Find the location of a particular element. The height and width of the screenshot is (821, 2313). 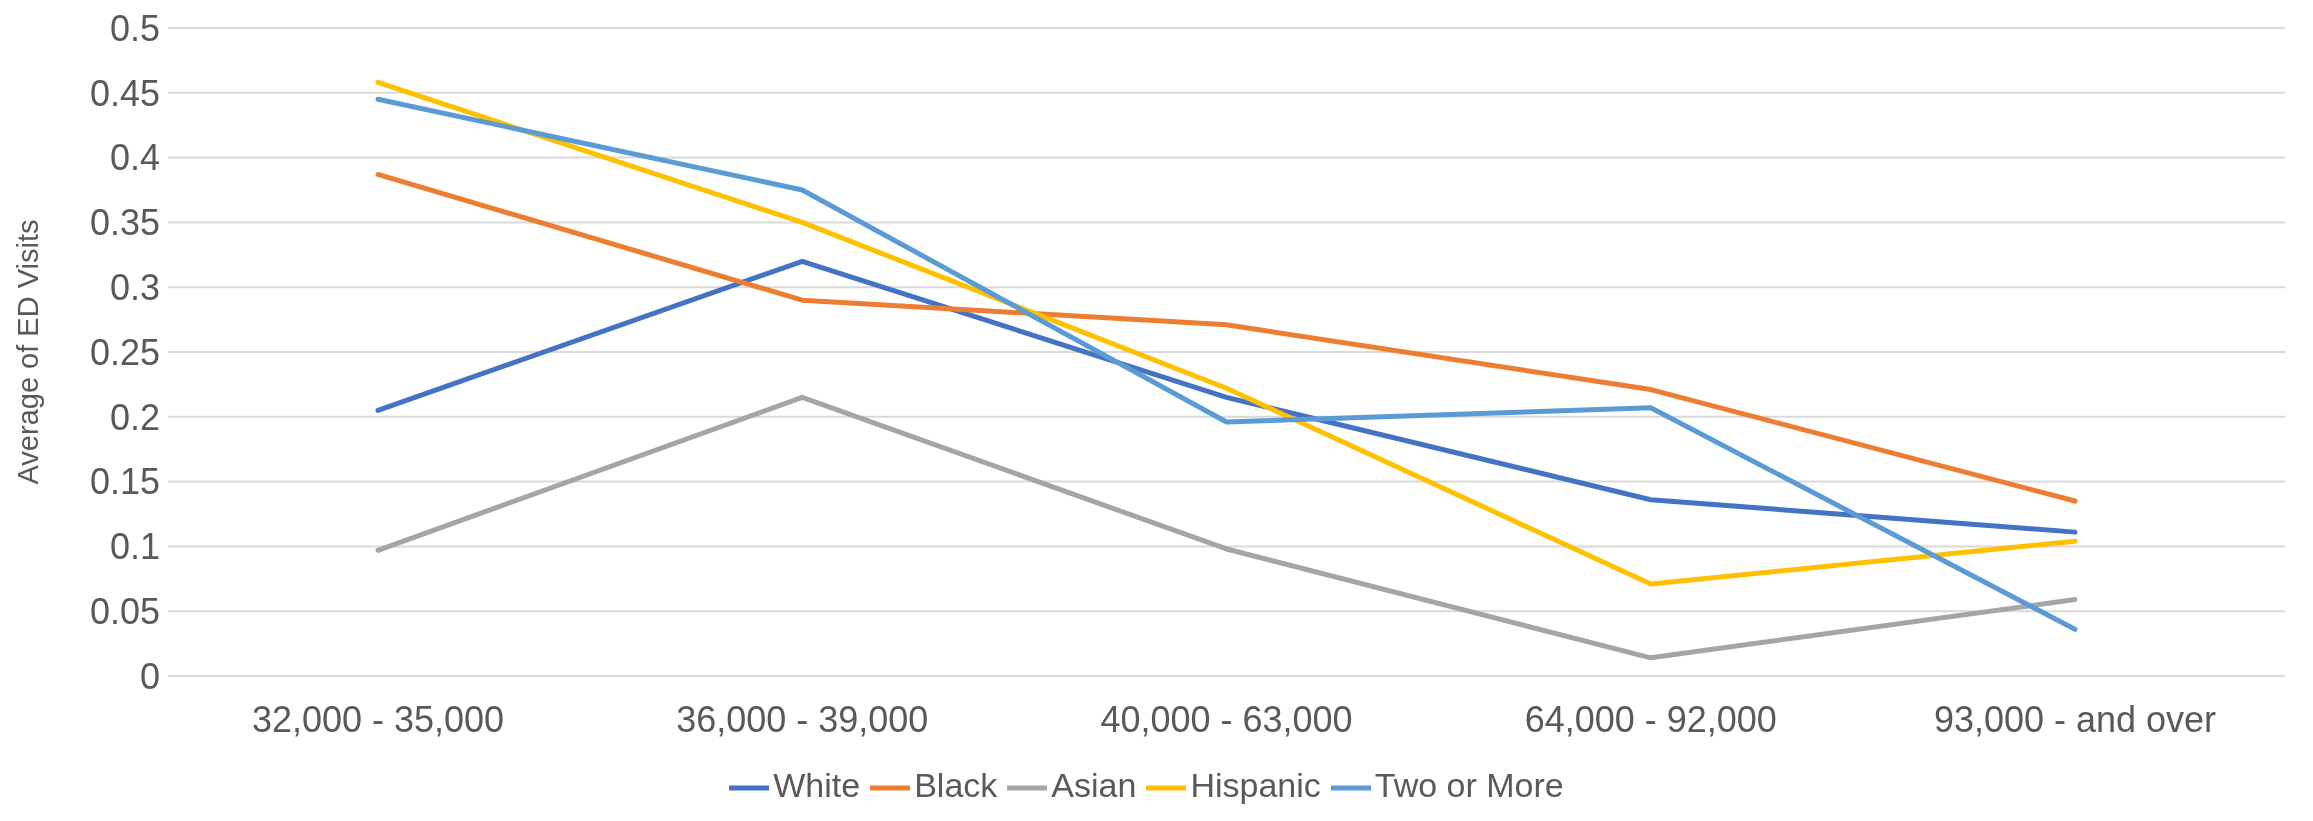

legend-label: Asian is located at coordinates (1094, 784).